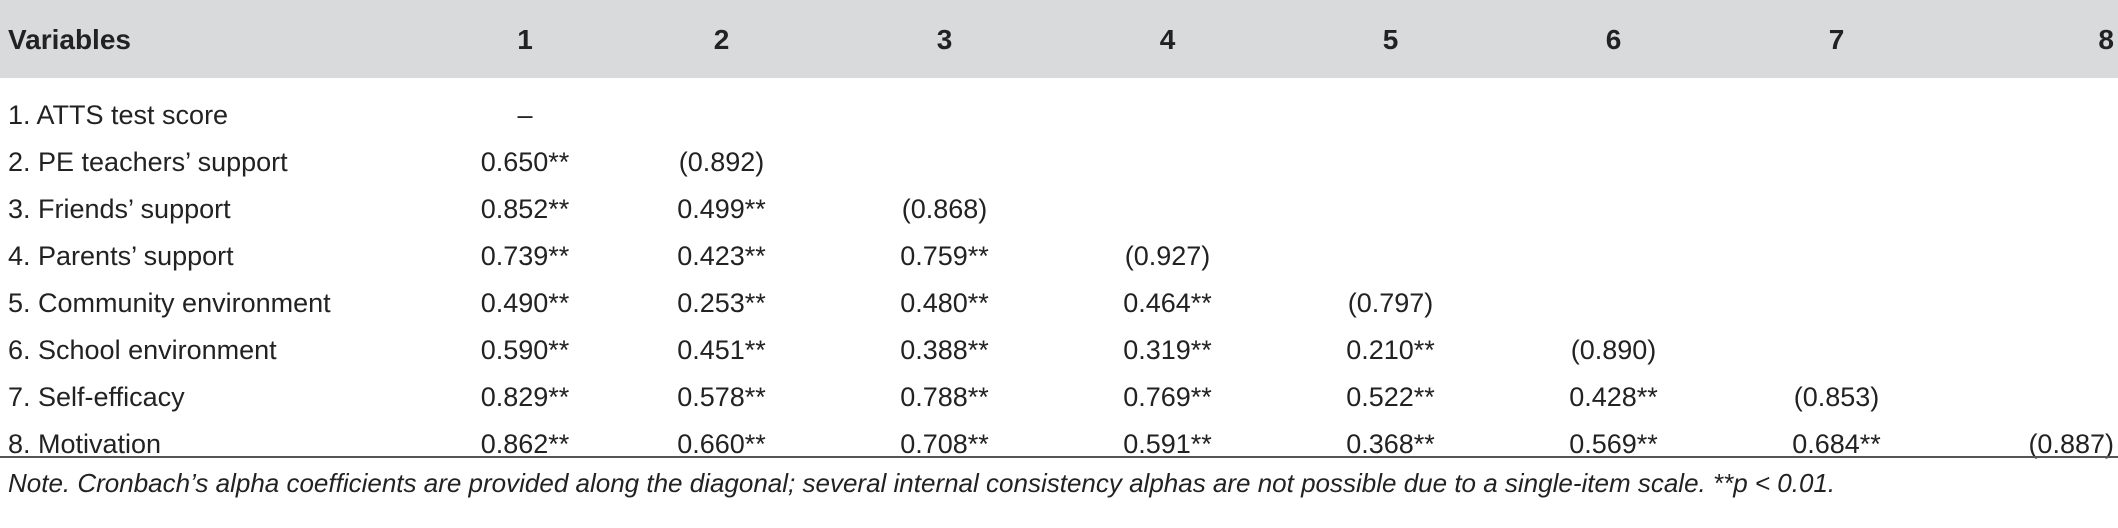 The image size is (2118, 528). What do you see at coordinates (1167, 256) in the screenshot?
I see `table-cell: (0.927)` at bounding box center [1167, 256].